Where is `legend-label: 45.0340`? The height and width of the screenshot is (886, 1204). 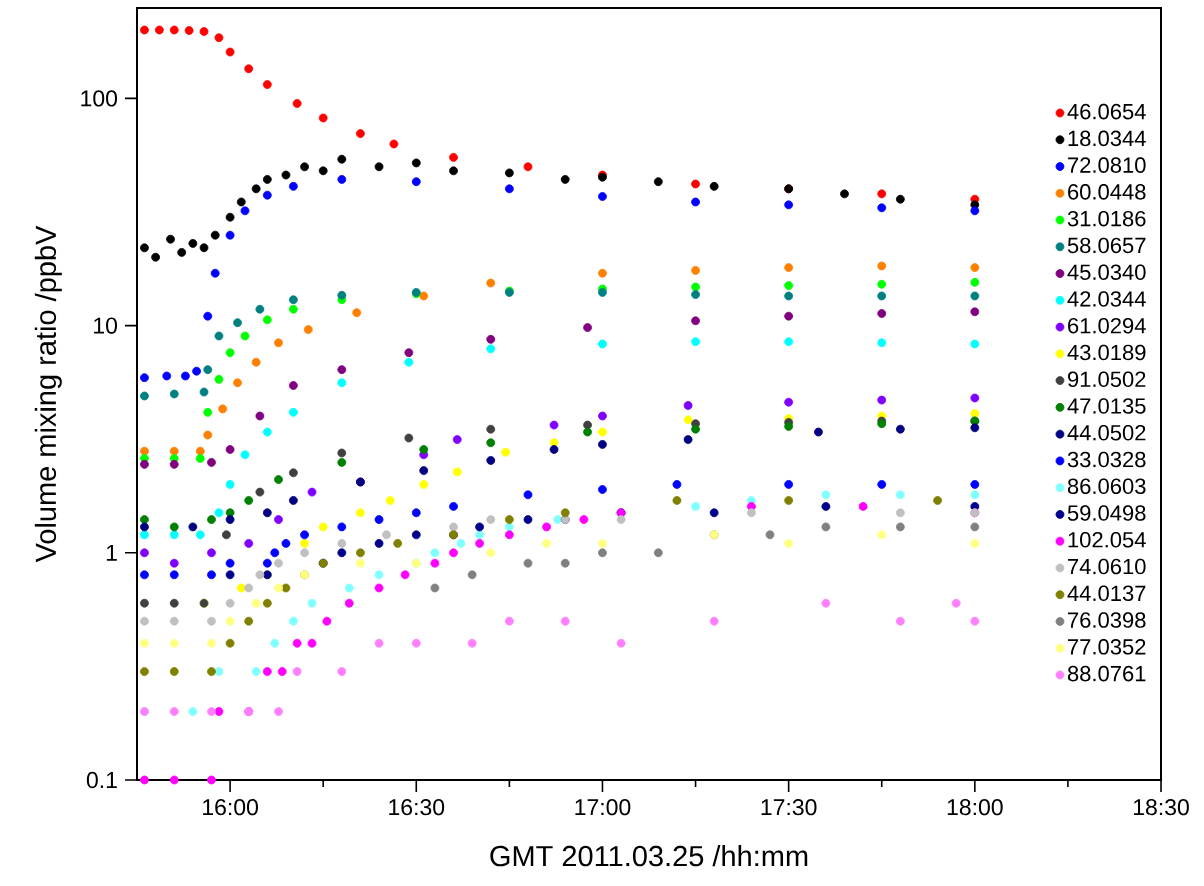
legend-label: 45.0340 is located at coordinates (1106, 272).